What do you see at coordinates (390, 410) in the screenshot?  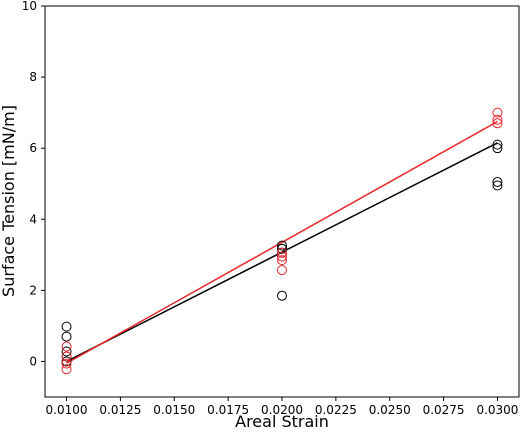 I see `x-tick-label: 0.0250` at bounding box center [390, 410].